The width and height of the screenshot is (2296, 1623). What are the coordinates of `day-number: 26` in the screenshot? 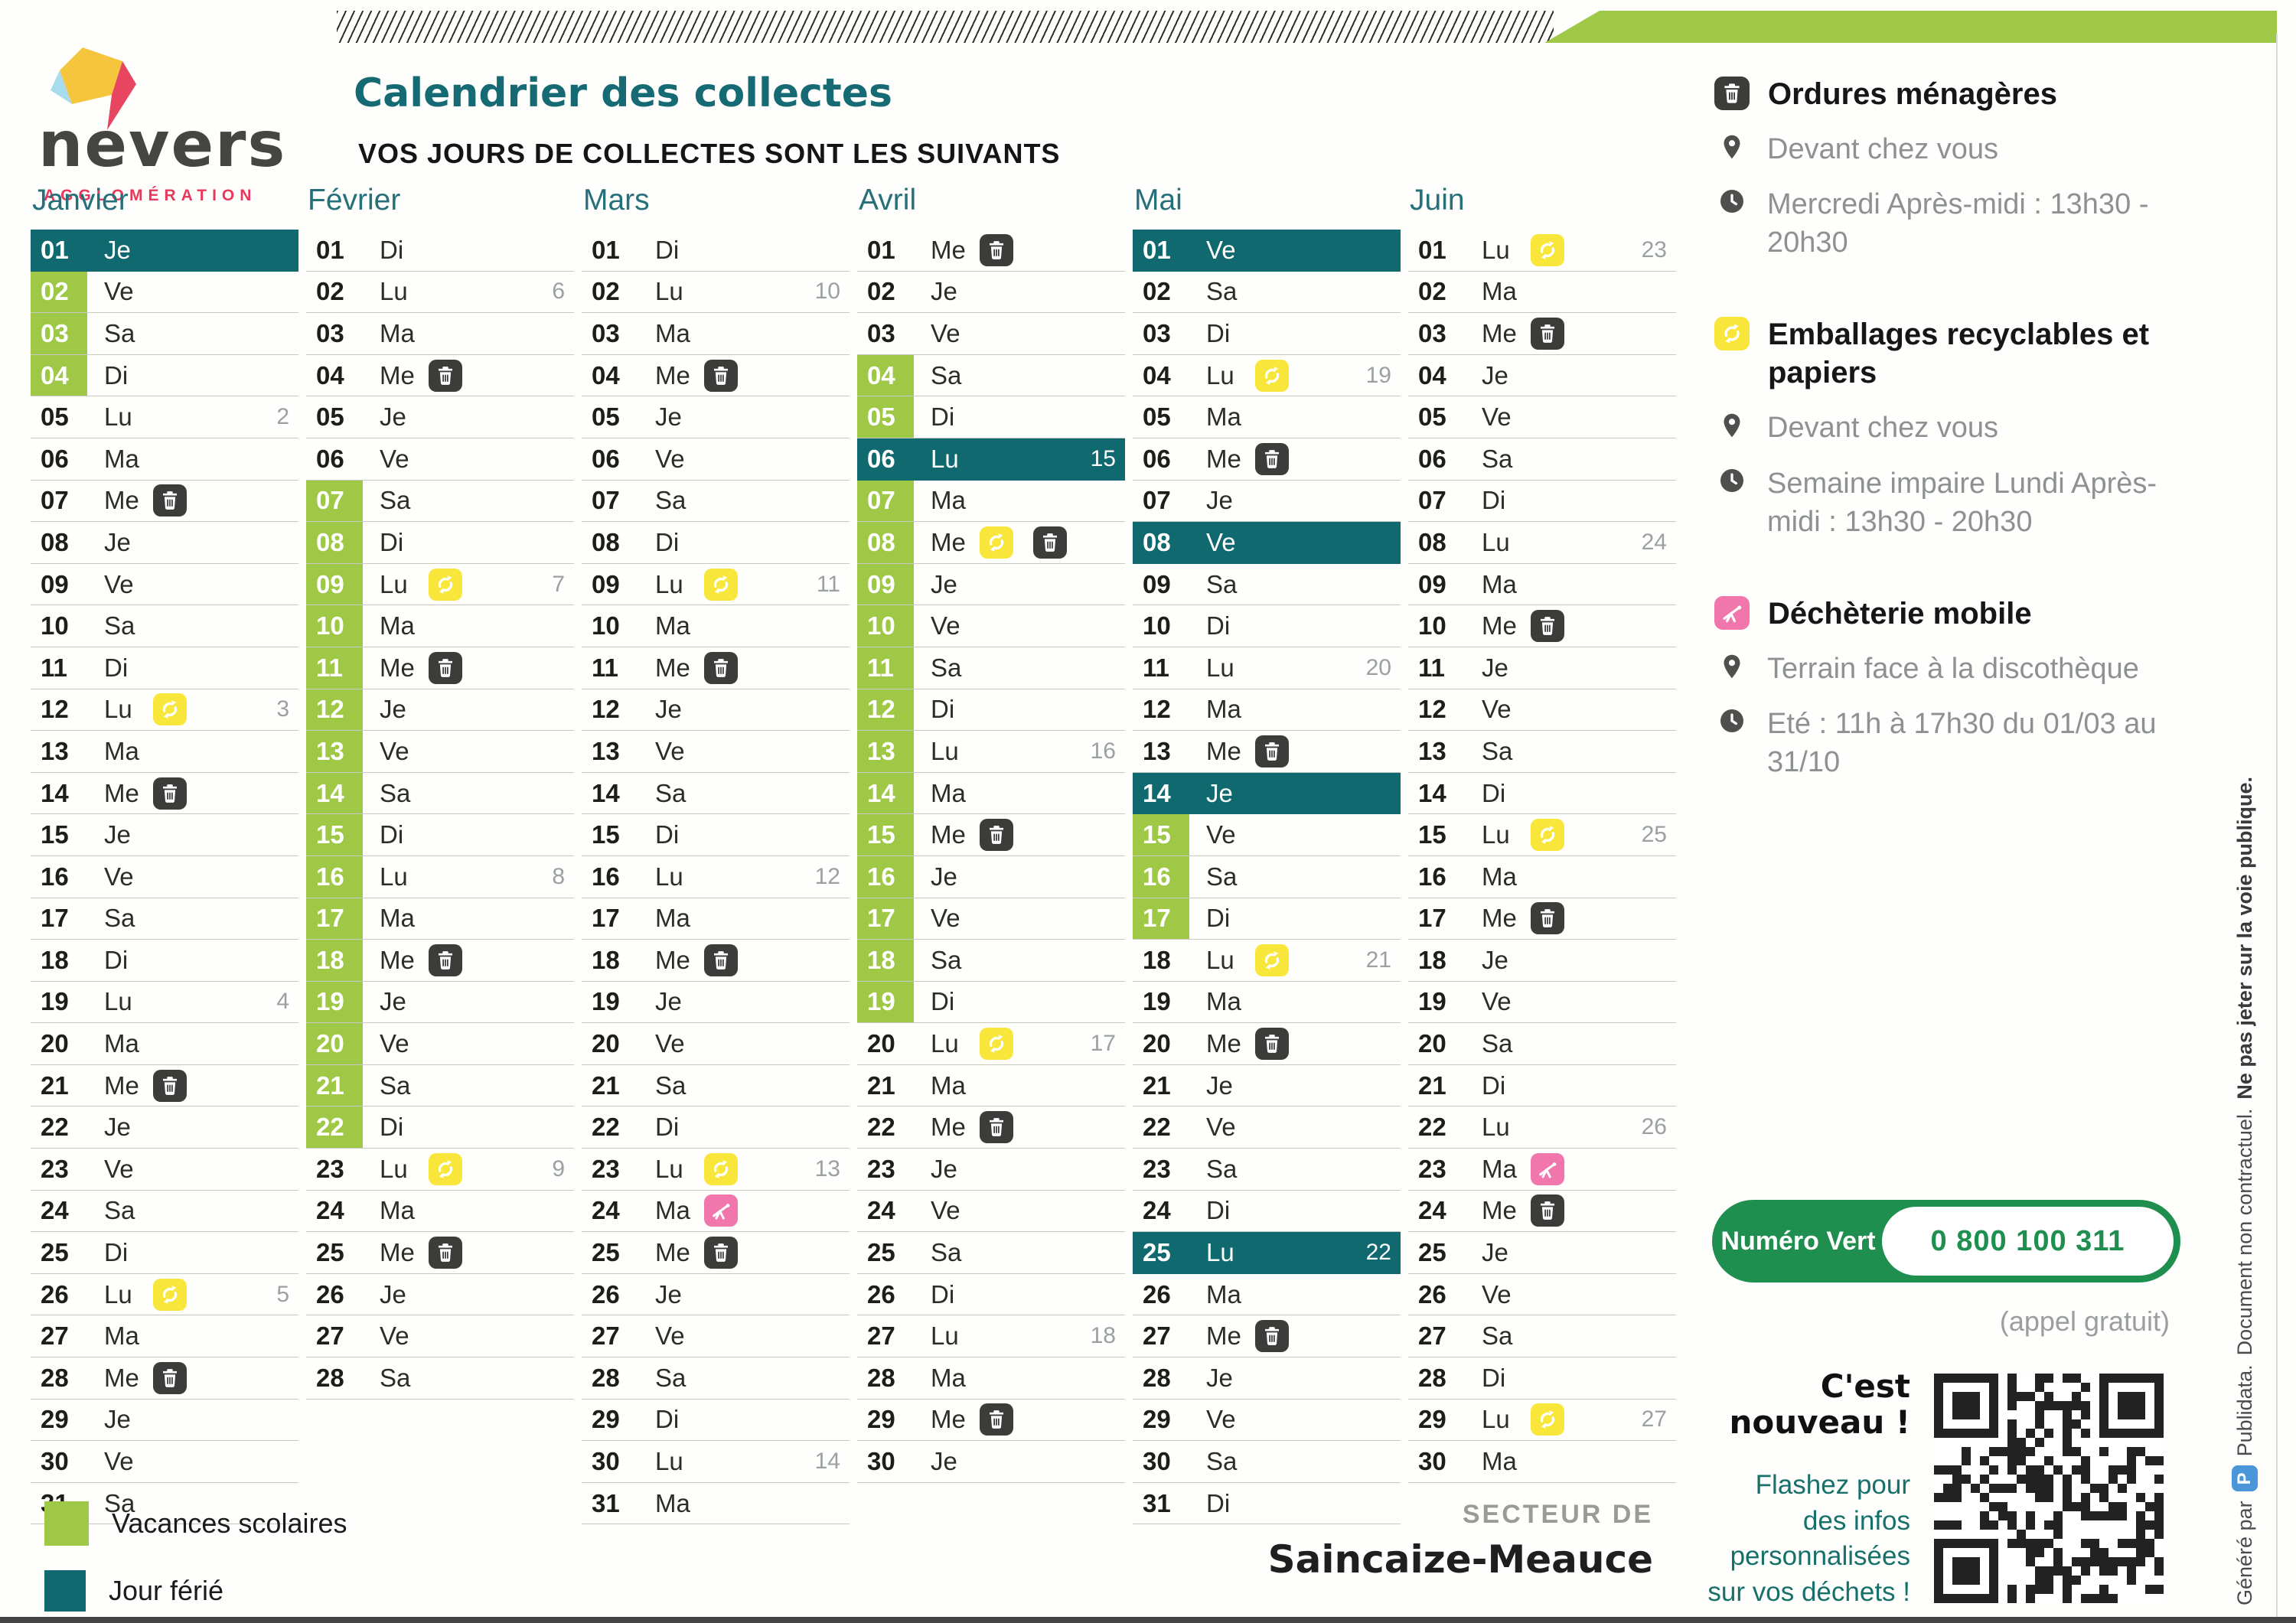 It's located at (55, 1294).